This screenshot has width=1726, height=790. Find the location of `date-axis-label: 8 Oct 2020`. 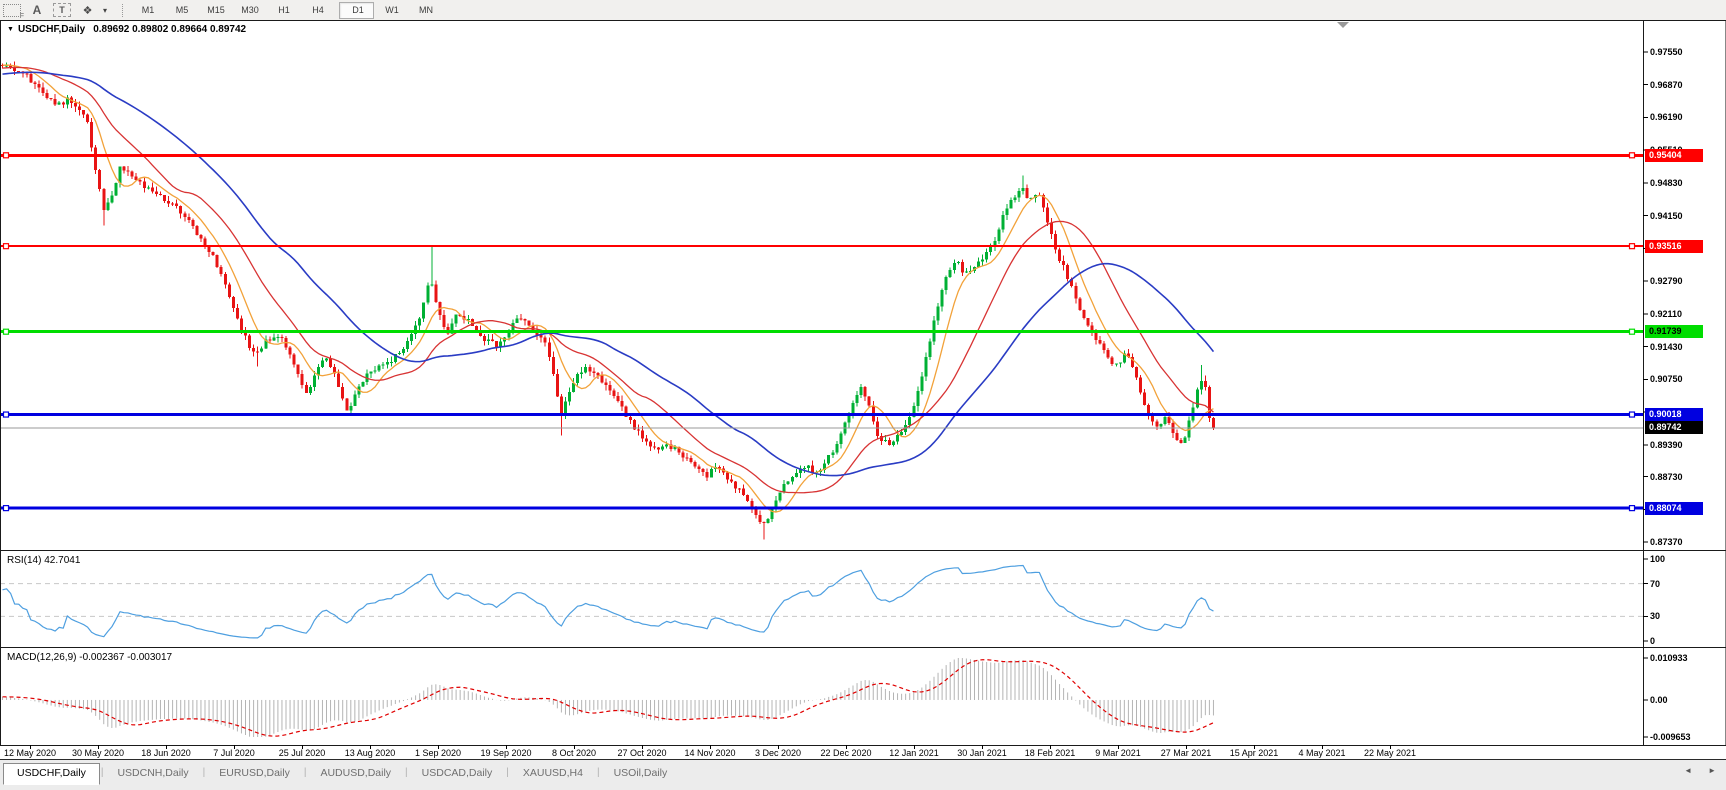

date-axis-label: 8 Oct 2020 is located at coordinates (574, 753).